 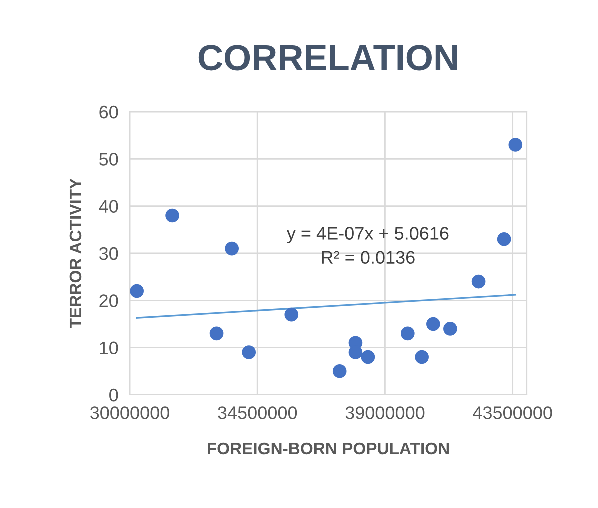 I want to click on x-tick-label: 43500000, so click(x=512, y=413).